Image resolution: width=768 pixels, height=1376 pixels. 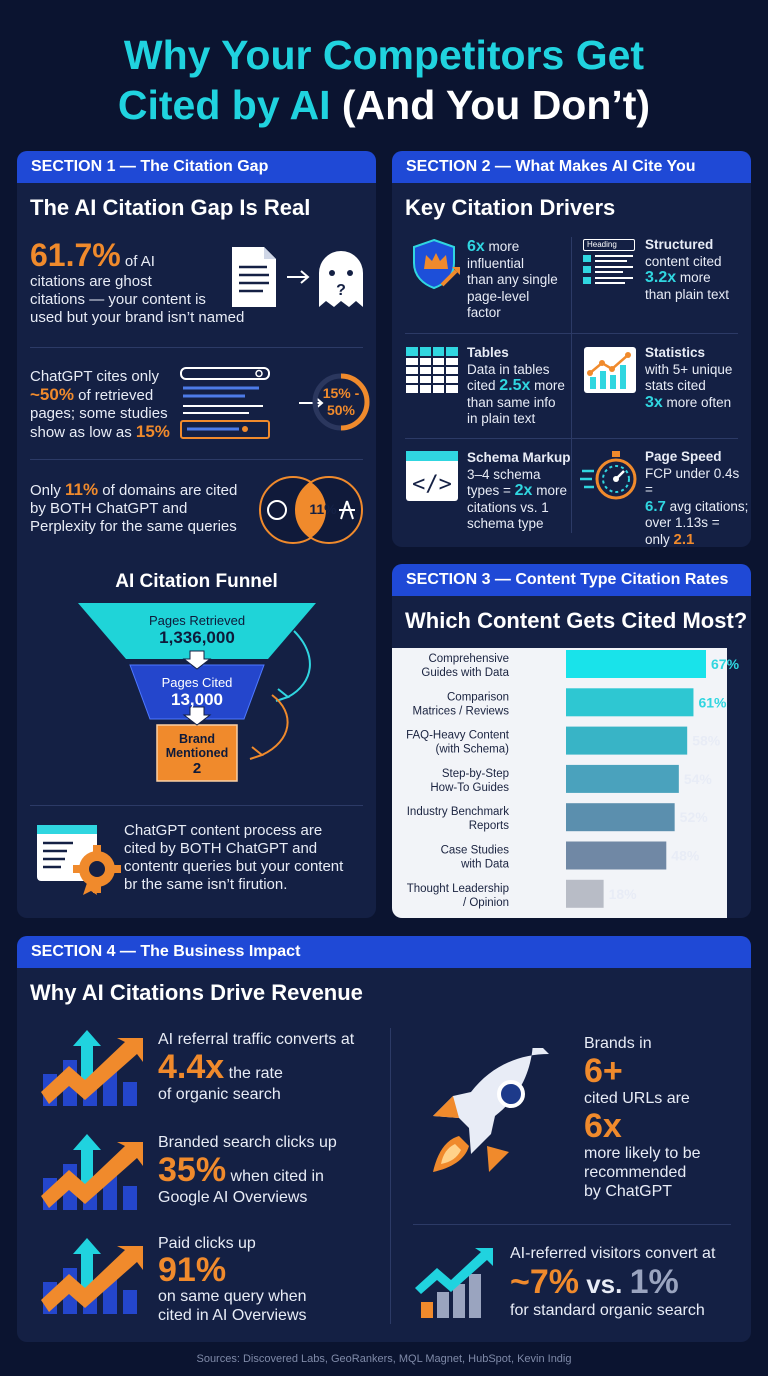 What do you see at coordinates (486, 903) in the screenshot?
I see `category-label-7: / Opinion` at bounding box center [486, 903].